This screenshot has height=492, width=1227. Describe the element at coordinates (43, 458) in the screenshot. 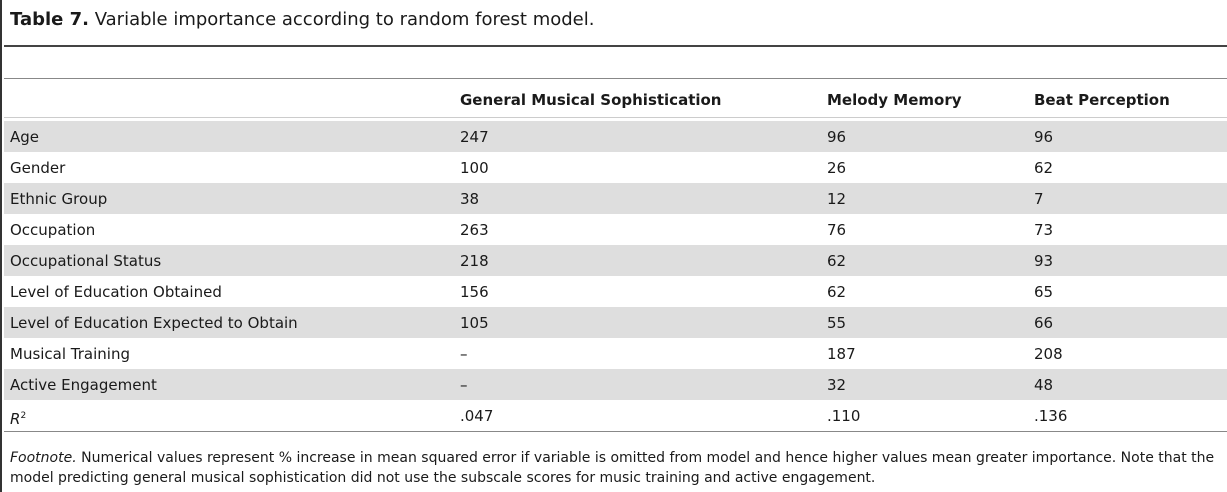

I see `footnote-label: Footnote.` at that location.